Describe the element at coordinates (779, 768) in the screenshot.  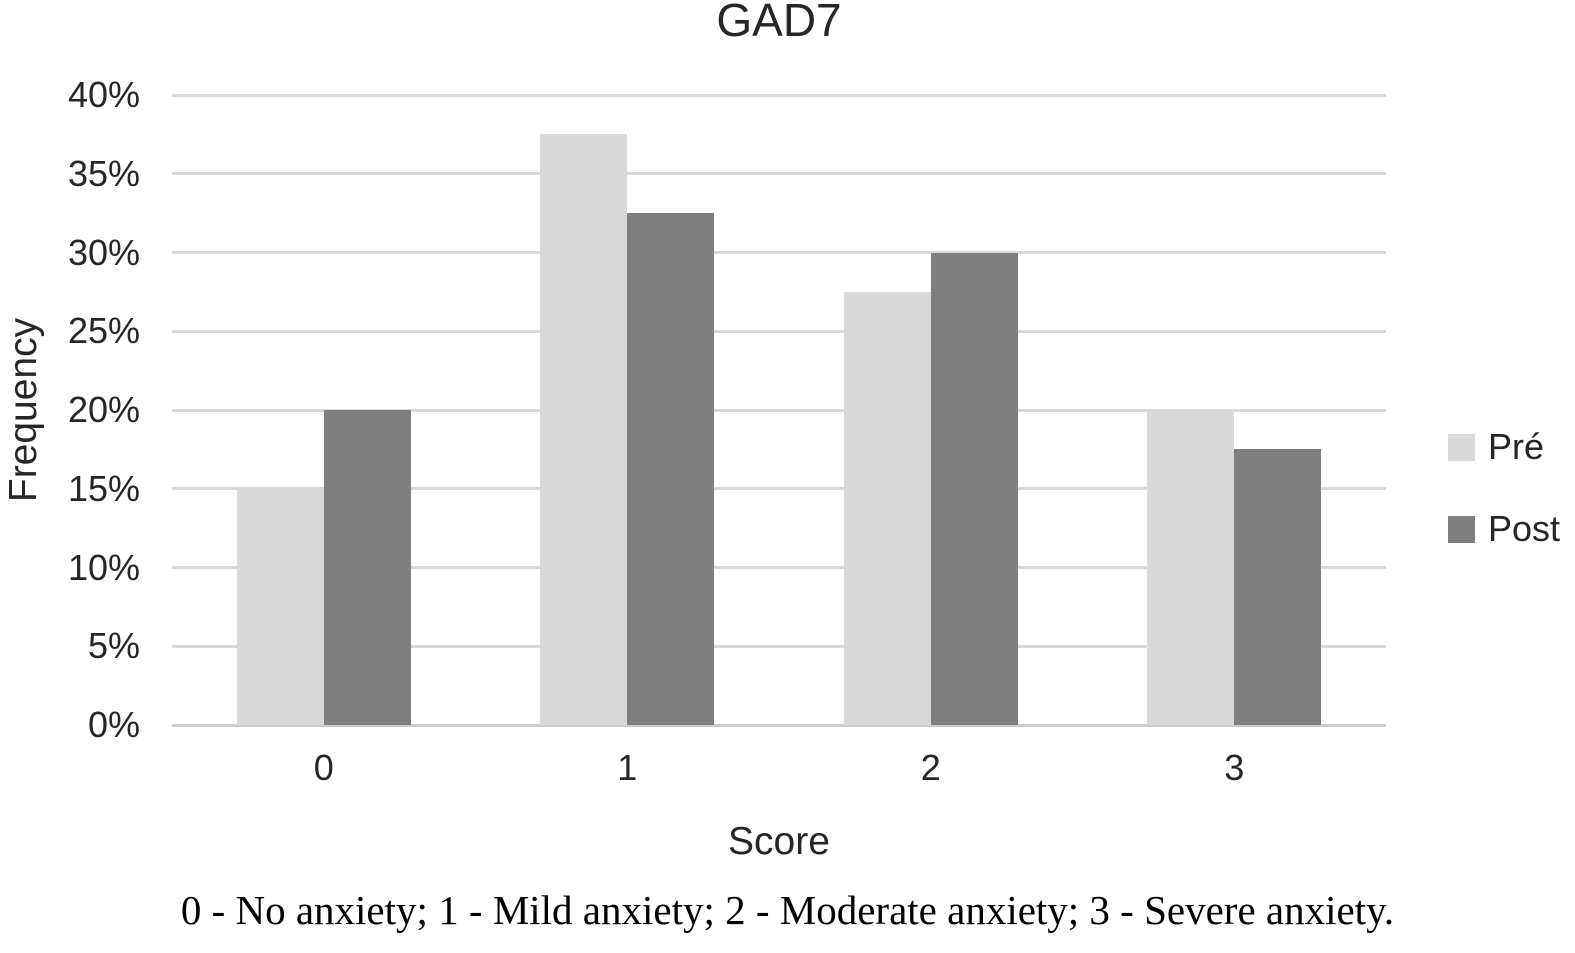
I see `x-axis-tick-labels: 0 1 2 3` at that location.